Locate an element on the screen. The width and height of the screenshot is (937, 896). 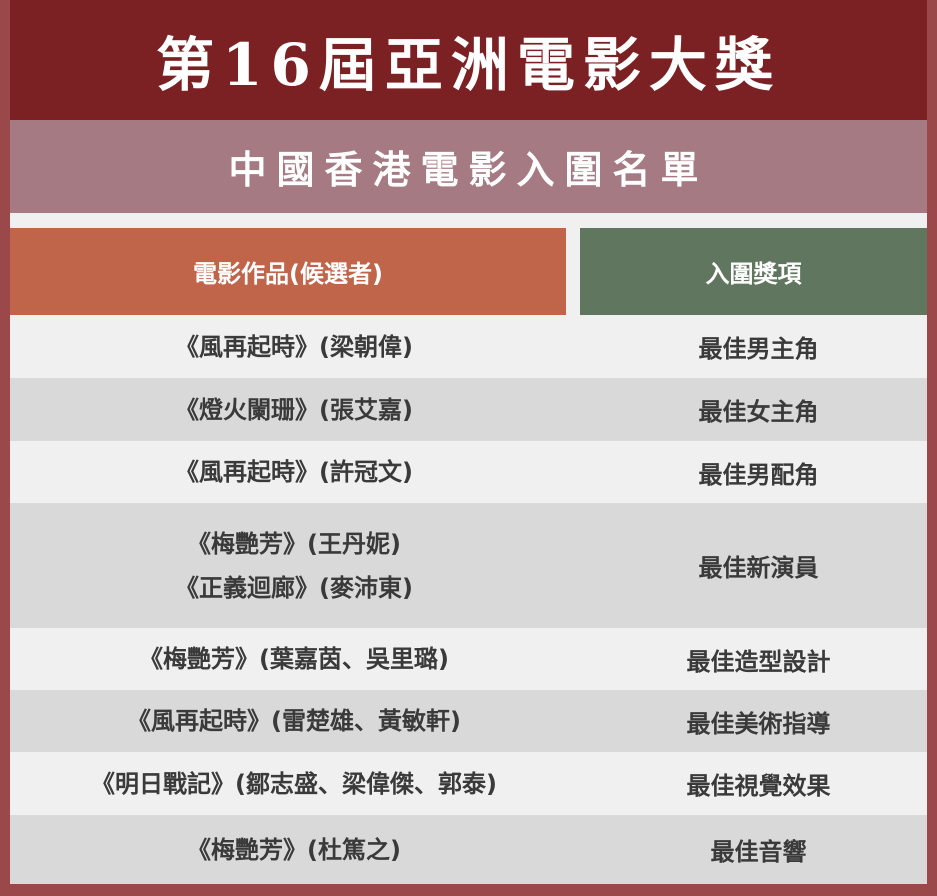
work-cell: 《燈火闌珊》(張艾嘉) is located at coordinates (300, 409).